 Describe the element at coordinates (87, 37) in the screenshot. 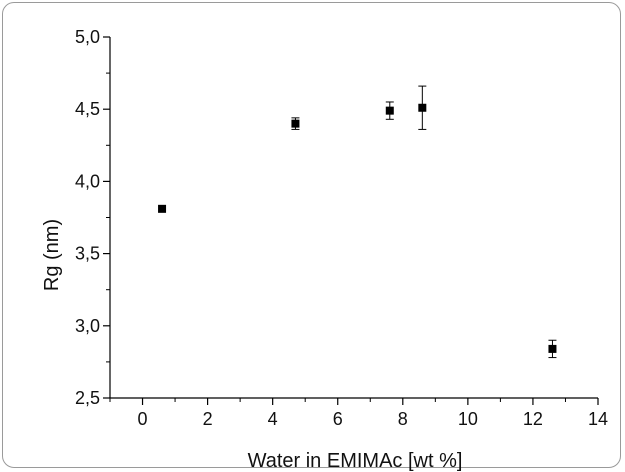

I see `y-tick-label: 5,0` at that location.